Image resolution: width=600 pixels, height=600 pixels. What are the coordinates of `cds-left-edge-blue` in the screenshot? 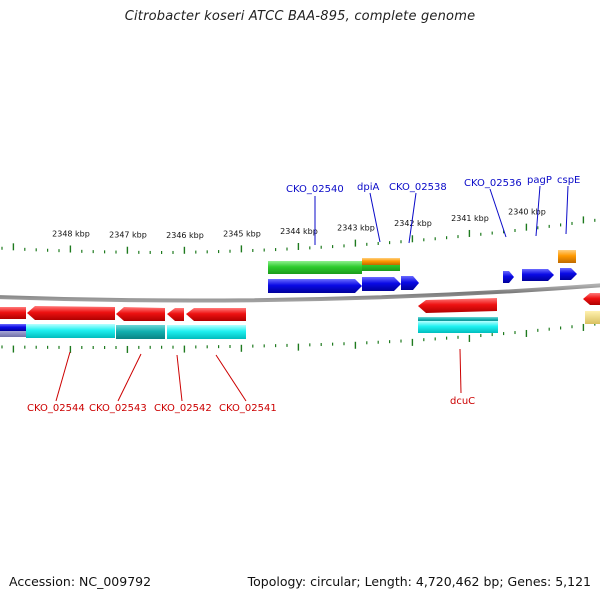 It's located at (13, 327).